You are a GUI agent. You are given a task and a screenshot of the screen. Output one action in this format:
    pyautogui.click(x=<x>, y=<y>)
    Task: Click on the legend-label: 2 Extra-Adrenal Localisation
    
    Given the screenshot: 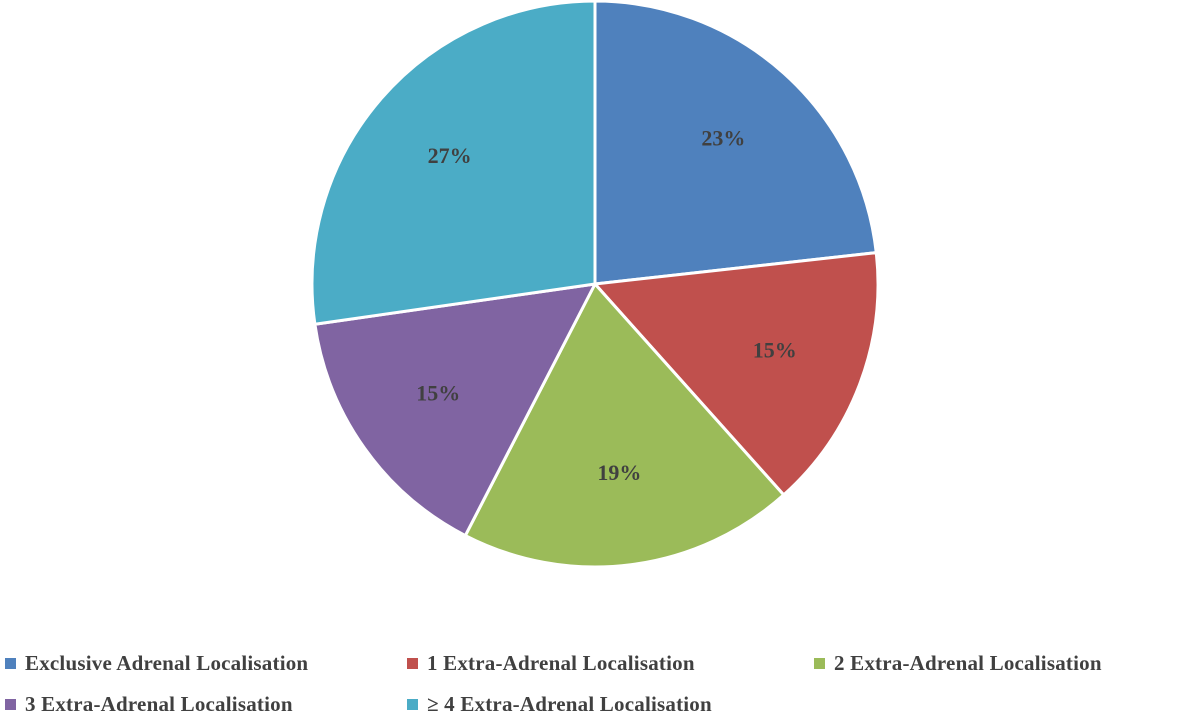 What is the action you would take?
    pyautogui.click(x=968, y=662)
    